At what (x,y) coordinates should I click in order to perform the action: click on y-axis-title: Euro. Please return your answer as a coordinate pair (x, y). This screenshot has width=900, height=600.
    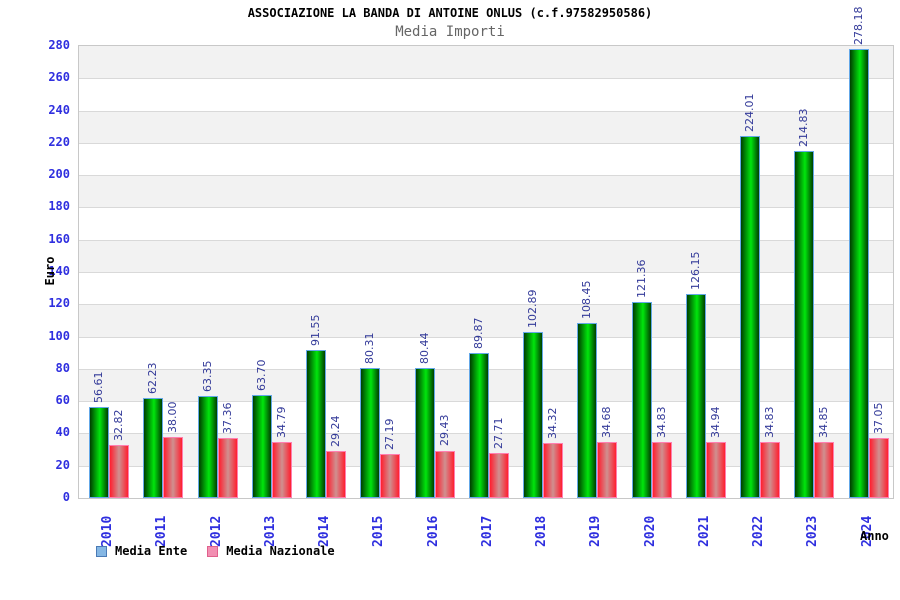
    Looking at the image, I should click on (50, 271).